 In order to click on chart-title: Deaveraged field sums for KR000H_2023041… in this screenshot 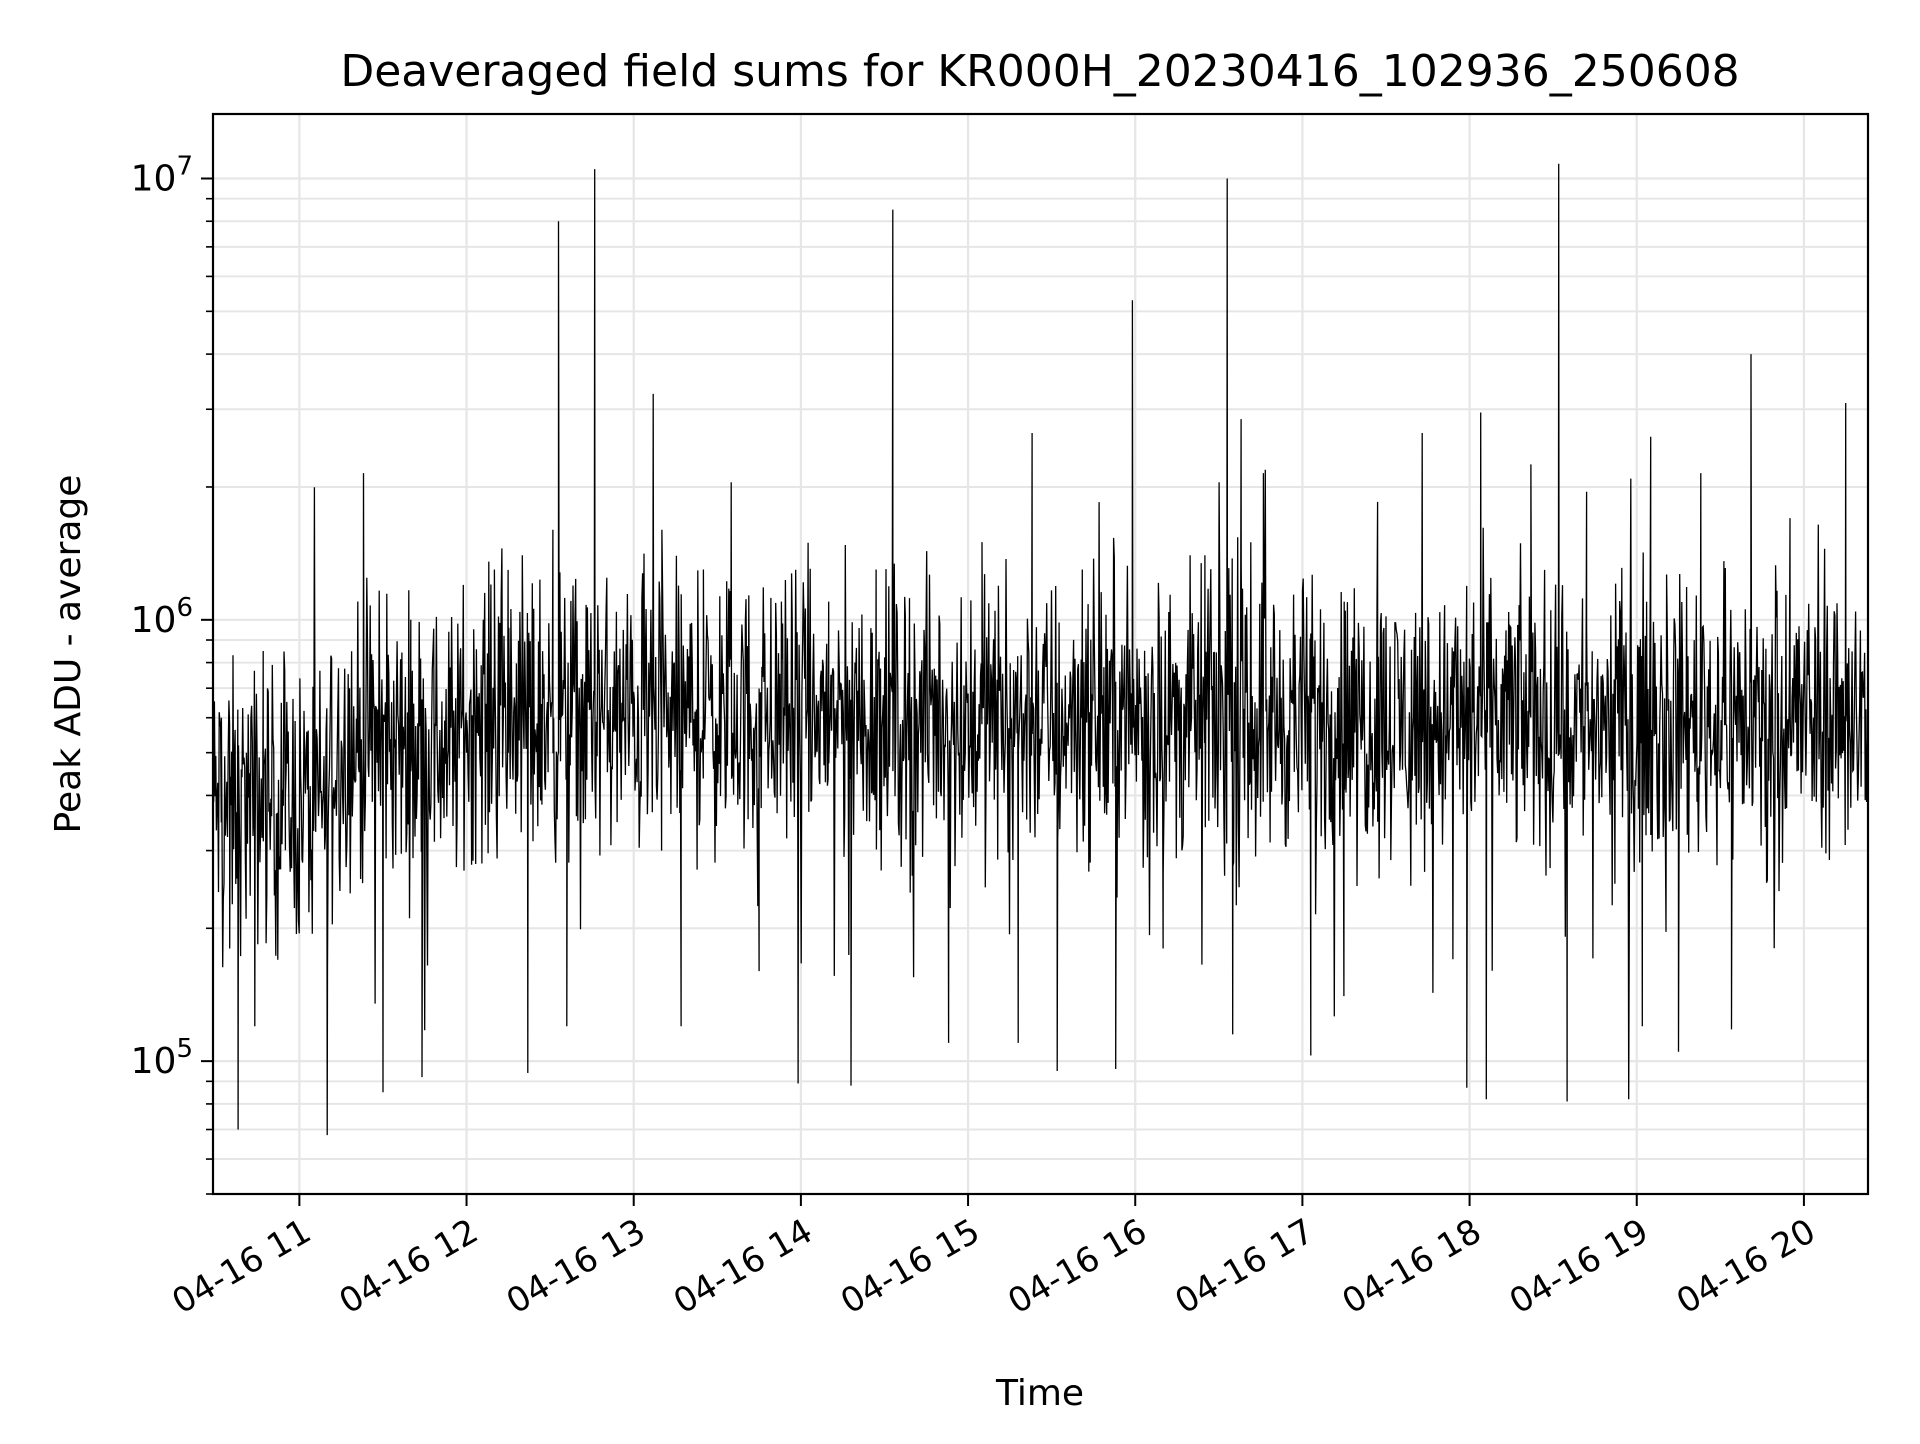, I will do `click(1039, 71)`.